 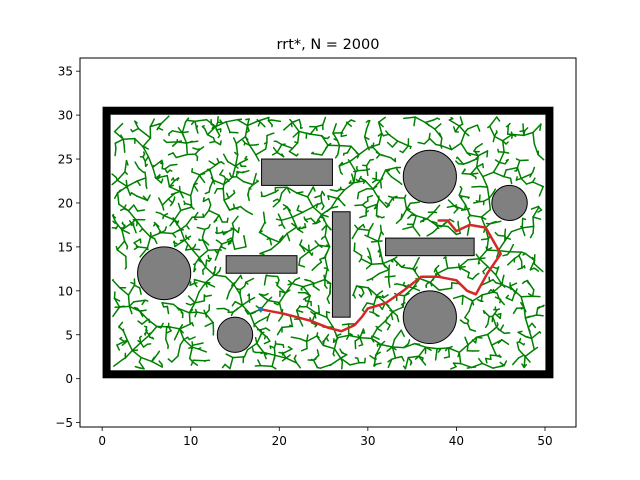 What do you see at coordinates (367, 441) in the screenshot?
I see `x-tick-label: 30` at bounding box center [367, 441].